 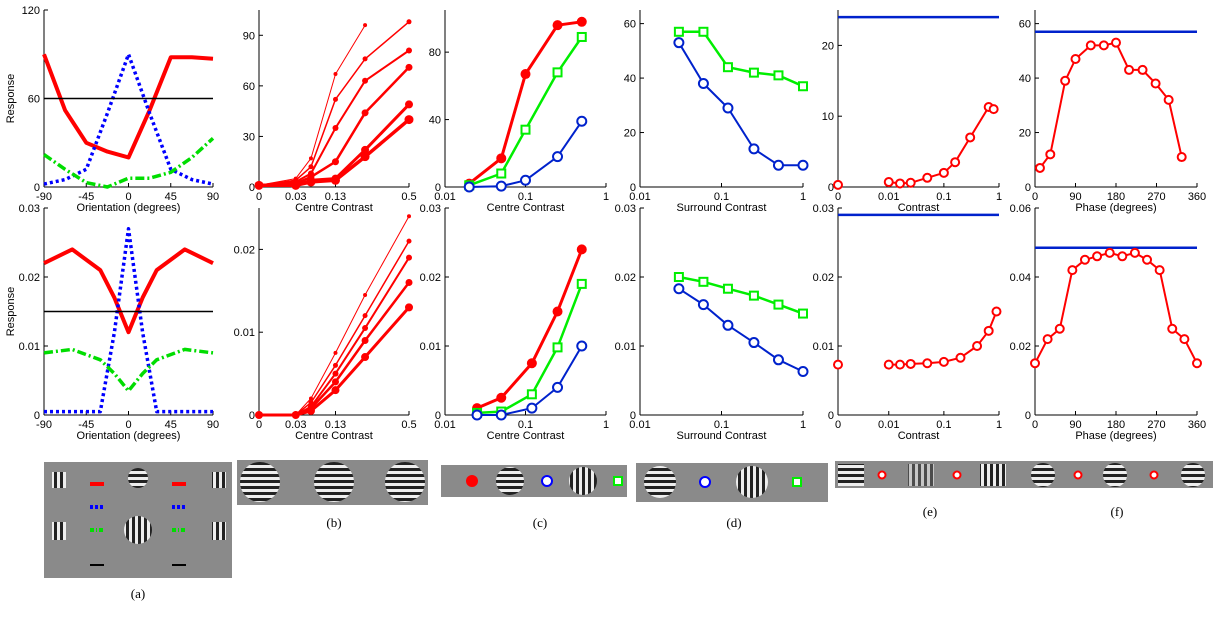 I want to click on x-tick-label: 1, so click(x=803, y=197).